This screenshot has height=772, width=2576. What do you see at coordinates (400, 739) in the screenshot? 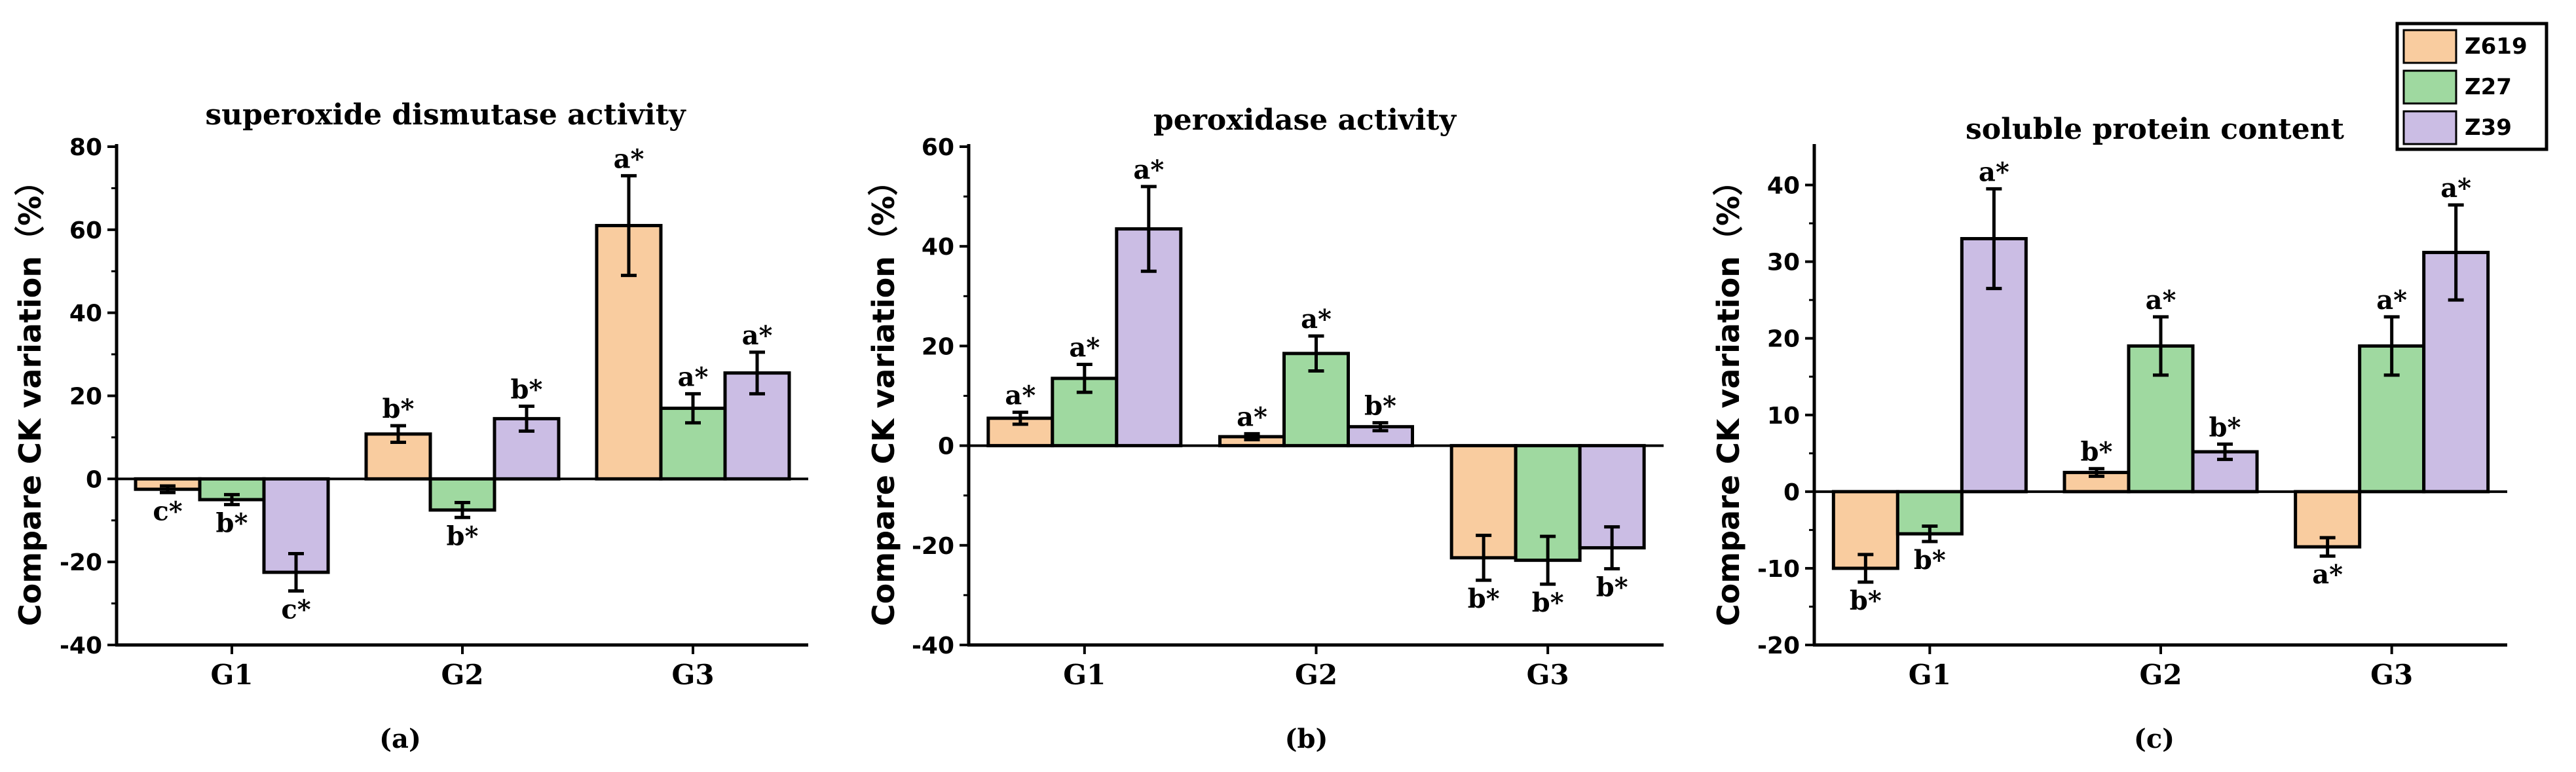
I see `panel-label: (a)` at bounding box center [400, 739].